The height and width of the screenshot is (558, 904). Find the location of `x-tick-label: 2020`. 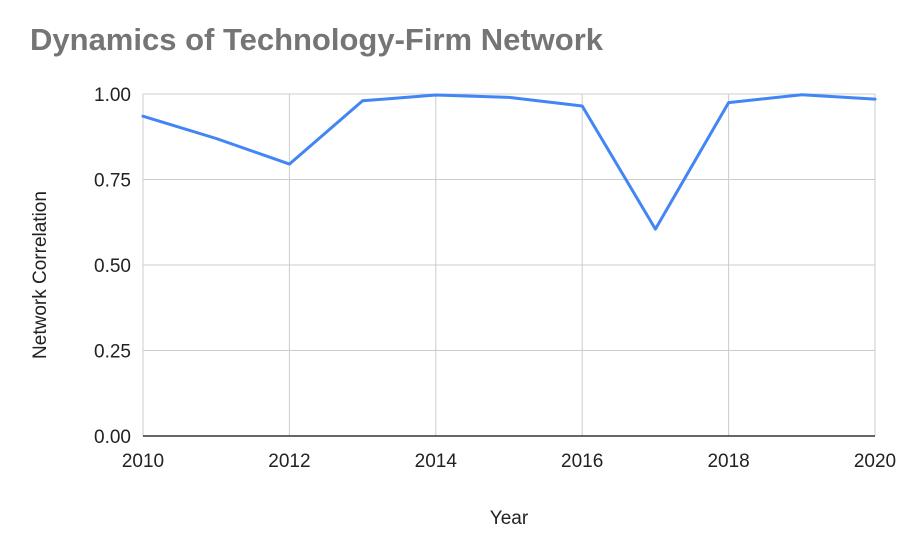

x-tick-label: 2020 is located at coordinates (875, 461).